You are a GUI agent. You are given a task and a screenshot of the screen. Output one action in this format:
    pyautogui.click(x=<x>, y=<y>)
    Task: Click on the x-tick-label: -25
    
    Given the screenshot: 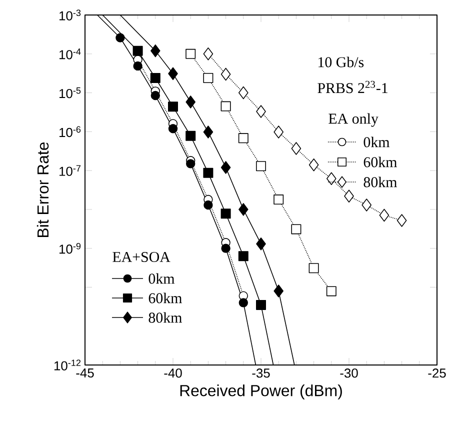 What is the action you would take?
    pyautogui.click(x=437, y=373)
    